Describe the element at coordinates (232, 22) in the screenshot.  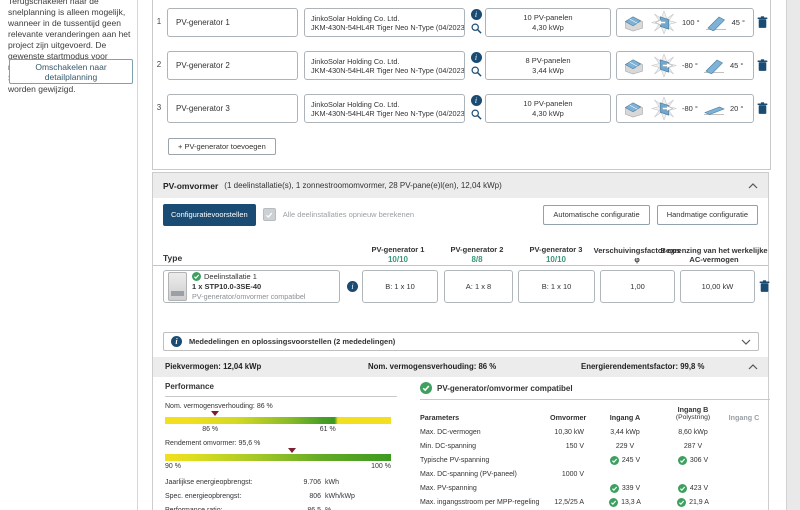
I see `generator-name-field: PV-generator 1` at that location.